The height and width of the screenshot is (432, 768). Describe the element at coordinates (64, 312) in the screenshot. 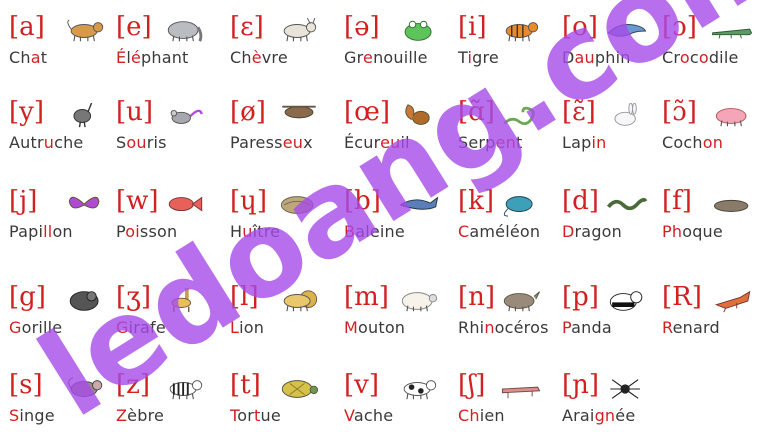

I see `phoneme-cell: [g] Gorille` at that location.